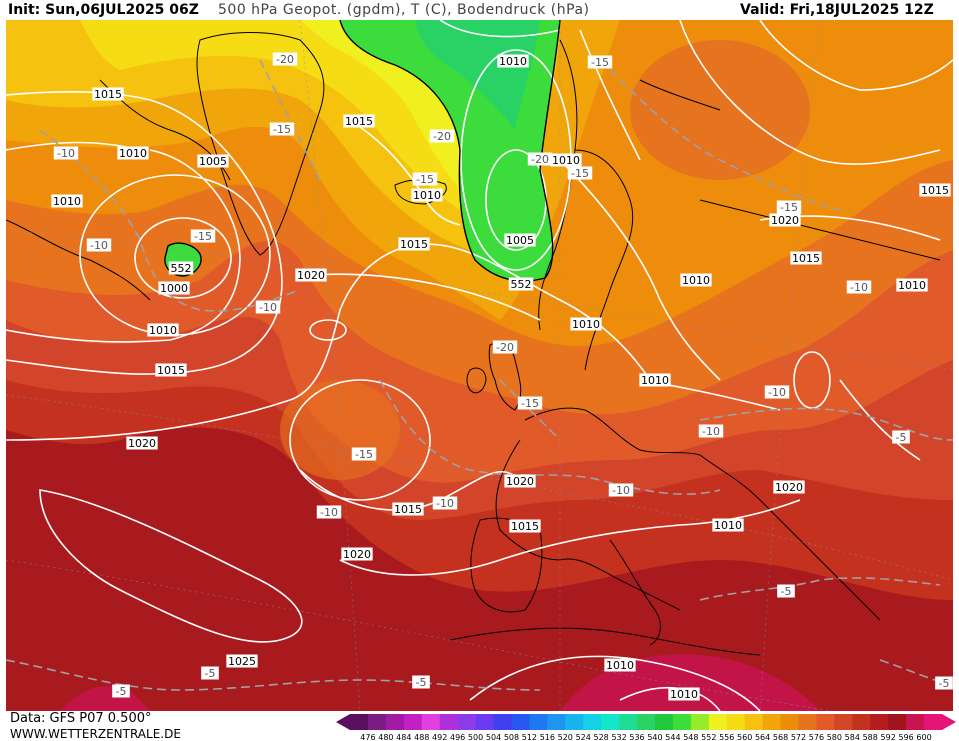  Describe the element at coordinates (521, 284) in the screenshot. I see `svg-text: 552` at that location.